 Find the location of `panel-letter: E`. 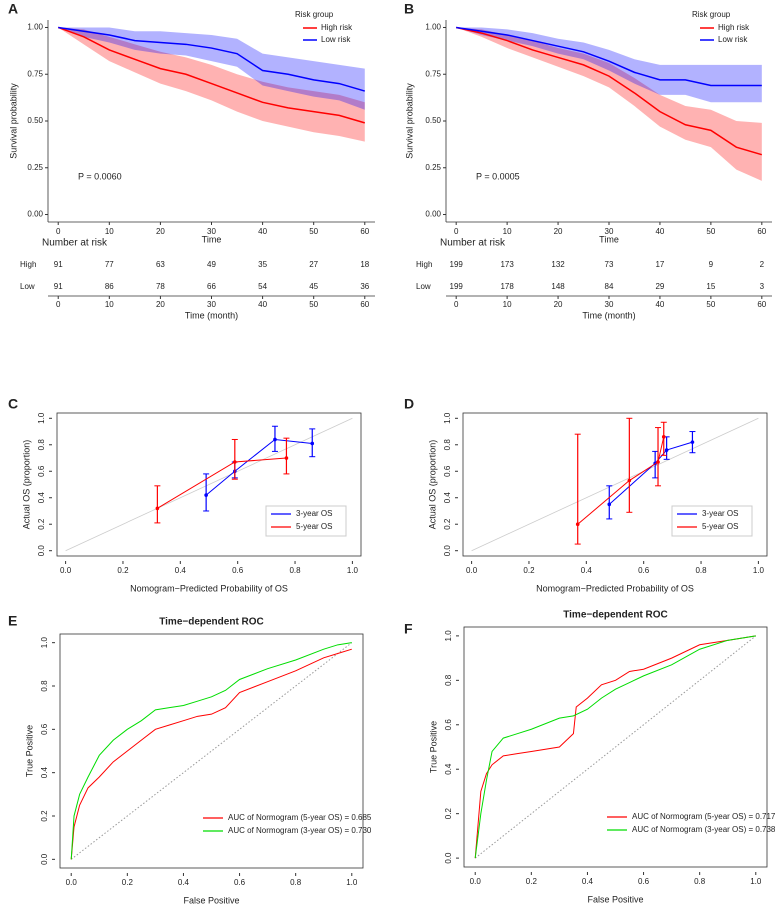

panel-letter: E is located at coordinates (12, 621).